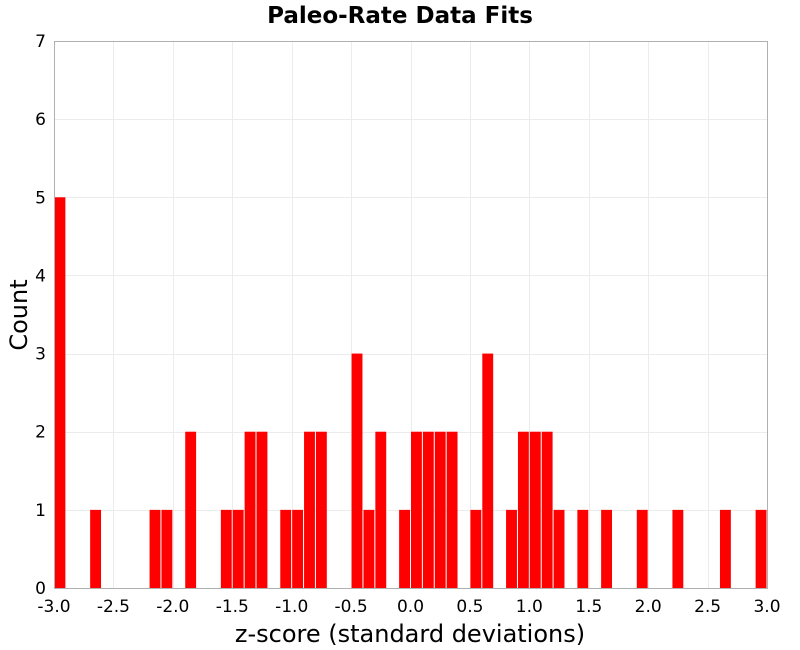 Image resolution: width=800 pixels, height=650 pixels. I want to click on x-axis-label: z-score (standard deviations), so click(410, 634).